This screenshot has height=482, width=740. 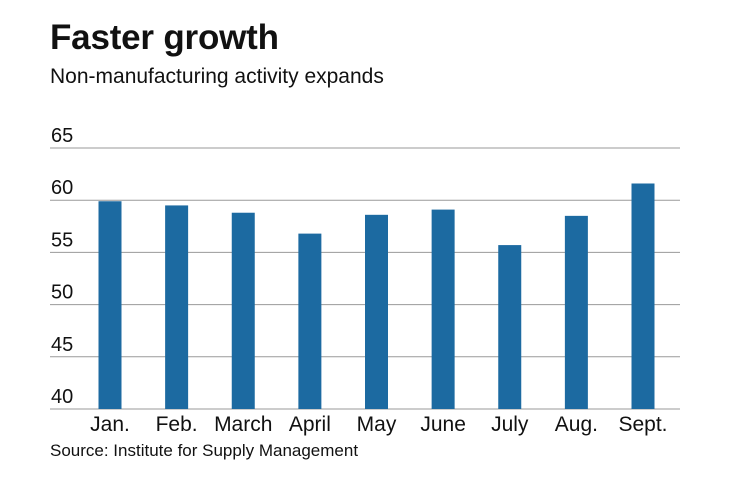 I want to click on x-category-label: Sept., so click(x=642, y=424).